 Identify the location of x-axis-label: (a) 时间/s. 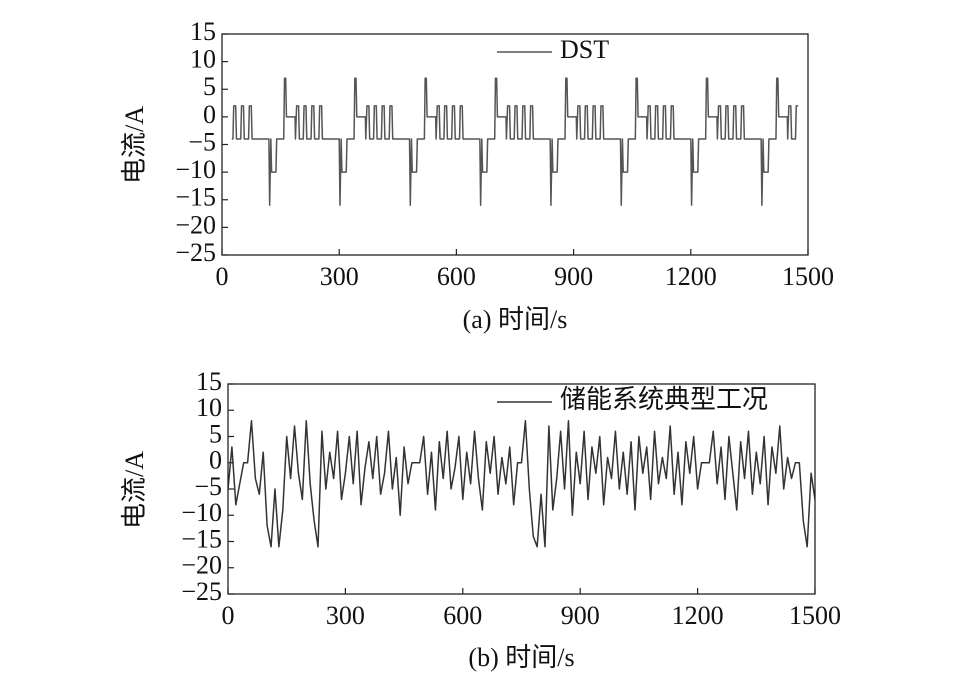
(515, 319).